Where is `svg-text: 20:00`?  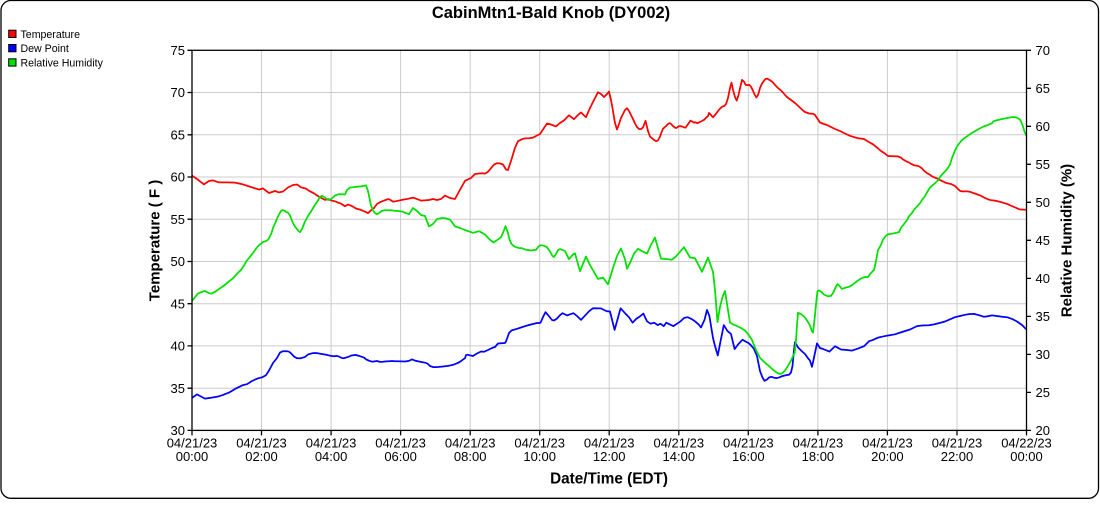 svg-text: 20:00 is located at coordinates (887, 456).